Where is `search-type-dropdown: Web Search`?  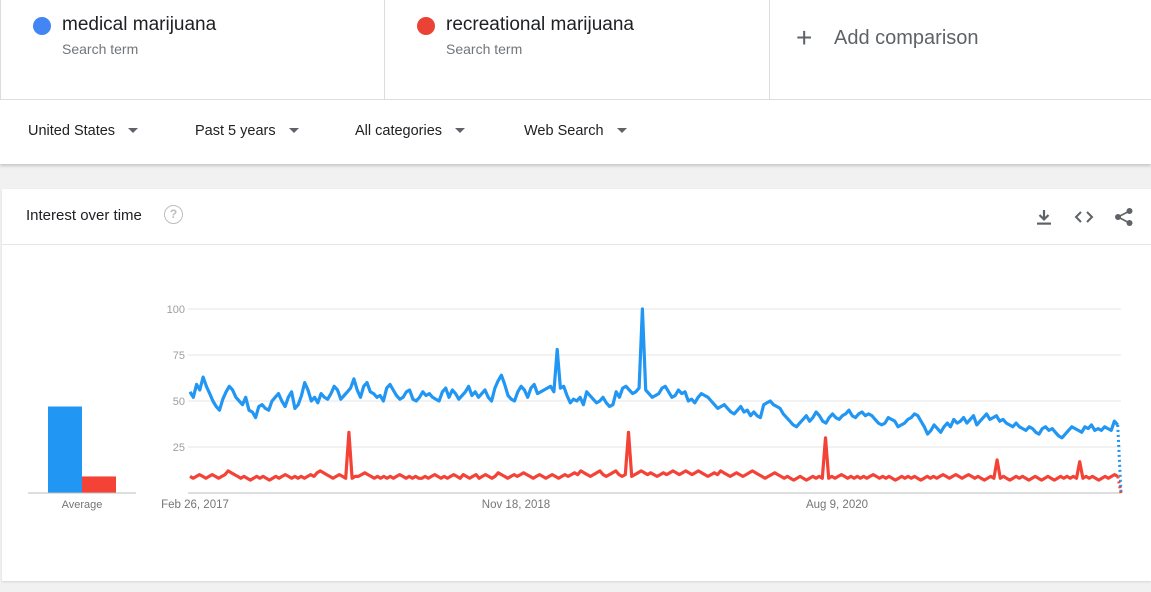 search-type-dropdown: Web Search is located at coordinates (575, 131).